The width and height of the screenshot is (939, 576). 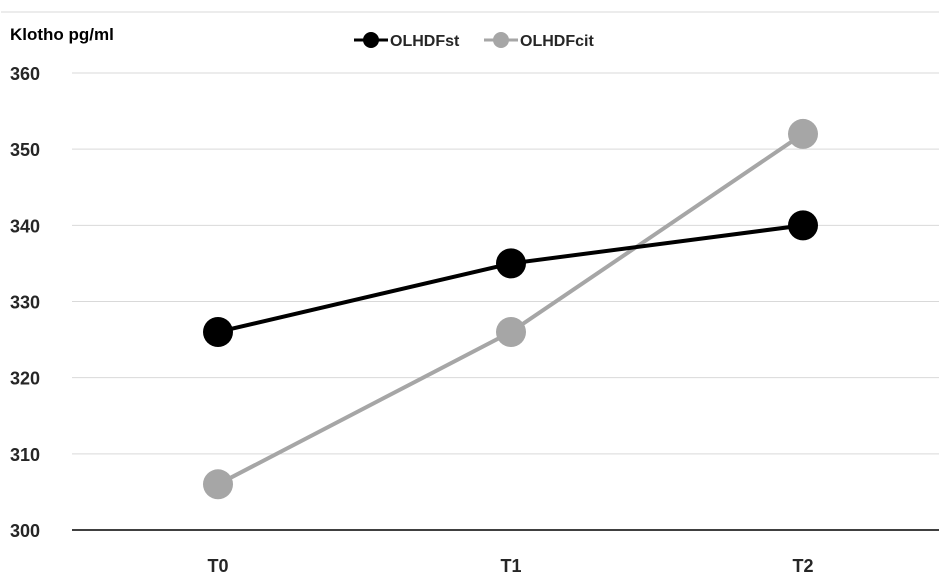 What do you see at coordinates (217, 566) in the screenshot?
I see `x-tick-label: T0` at bounding box center [217, 566].